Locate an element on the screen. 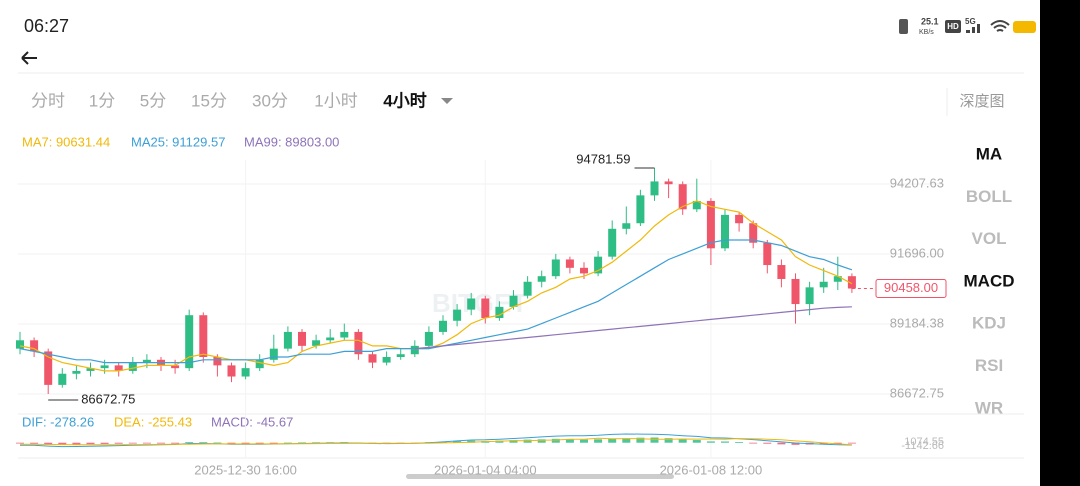 The image size is (1080, 486). y-tick-label: 89184.38 is located at coordinates (917, 322).